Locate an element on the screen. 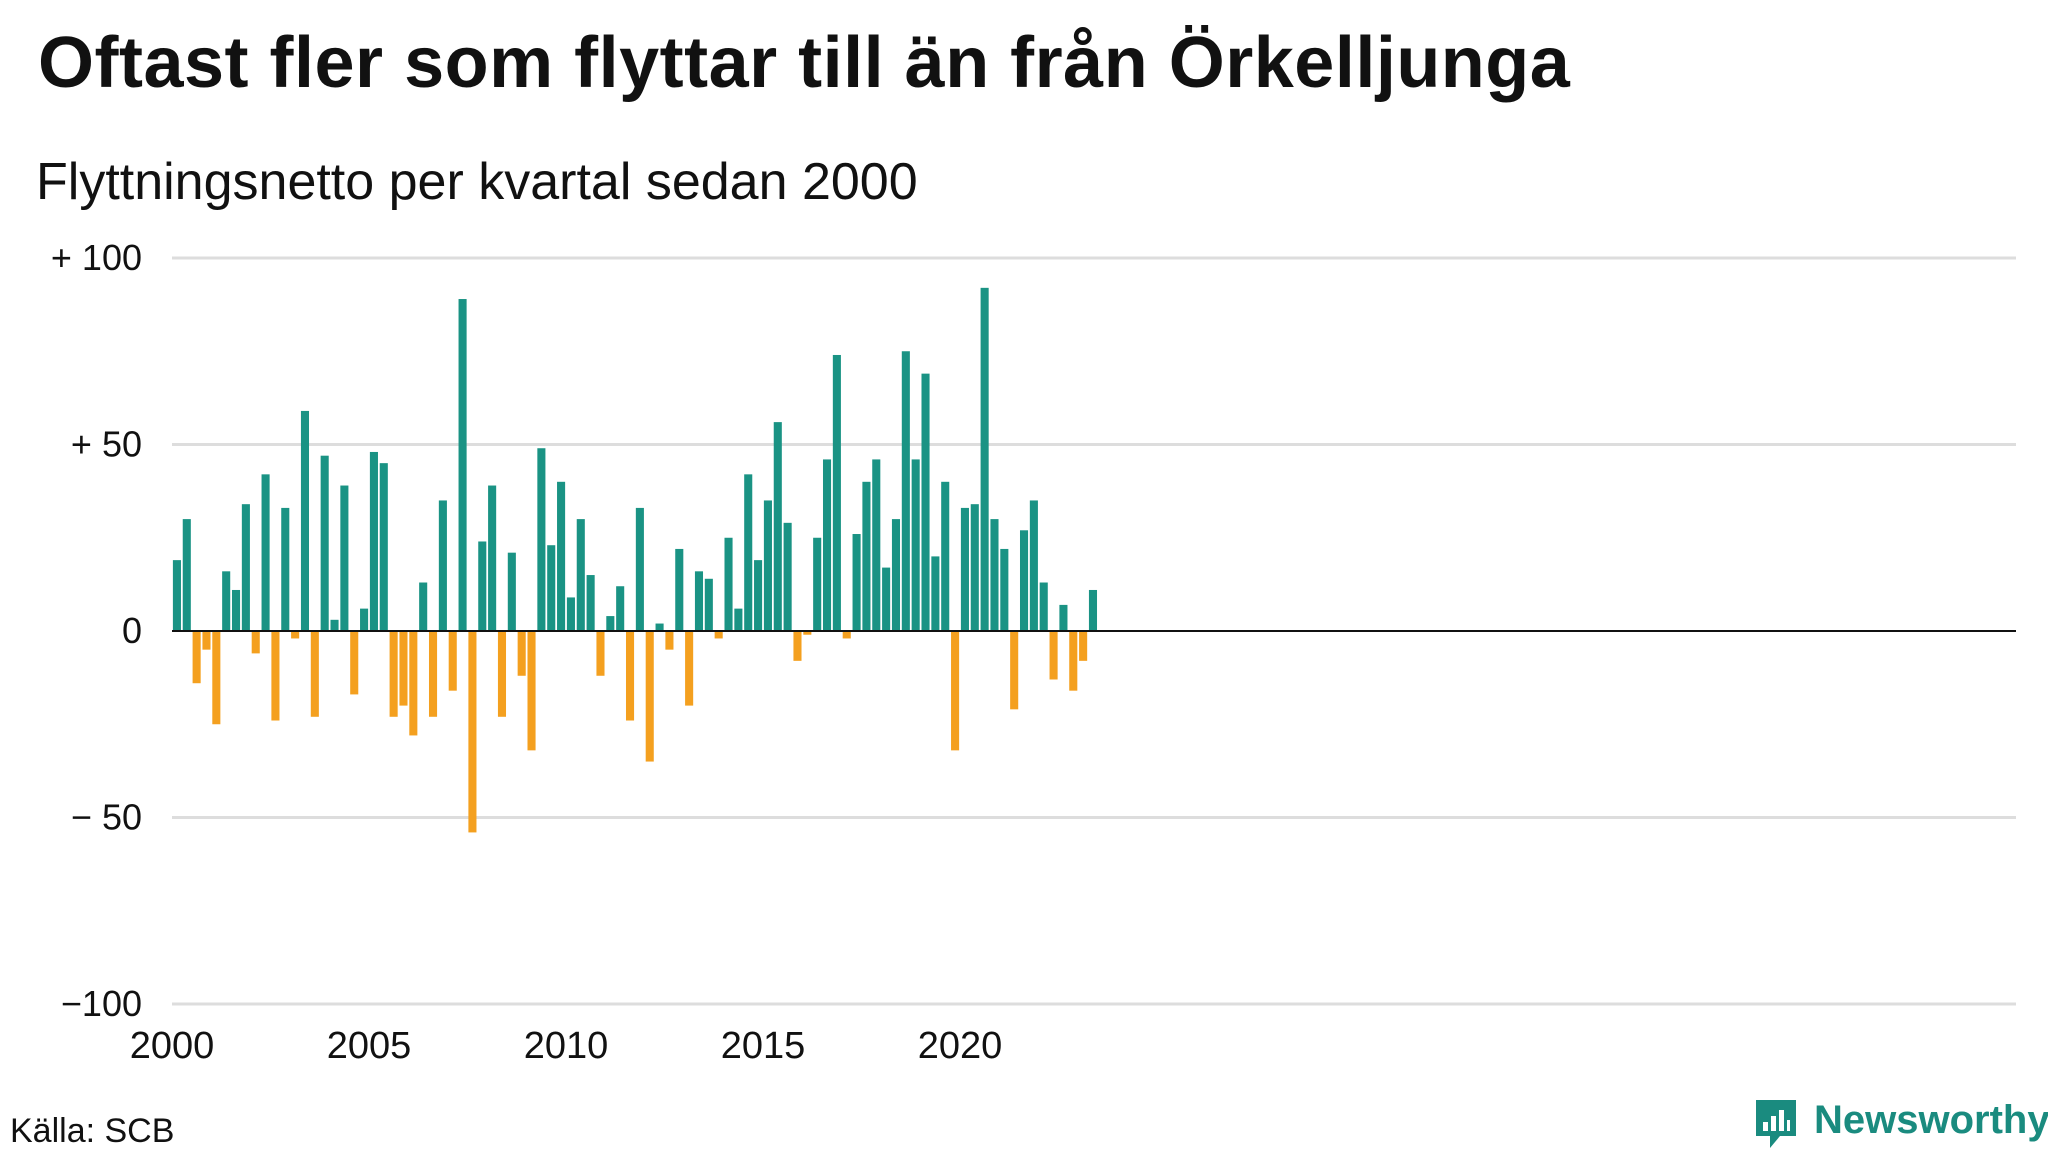 The width and height of the screenshot is (2048, 1152). x-tick-label: 2020 is located at coordinates (960, 1046).